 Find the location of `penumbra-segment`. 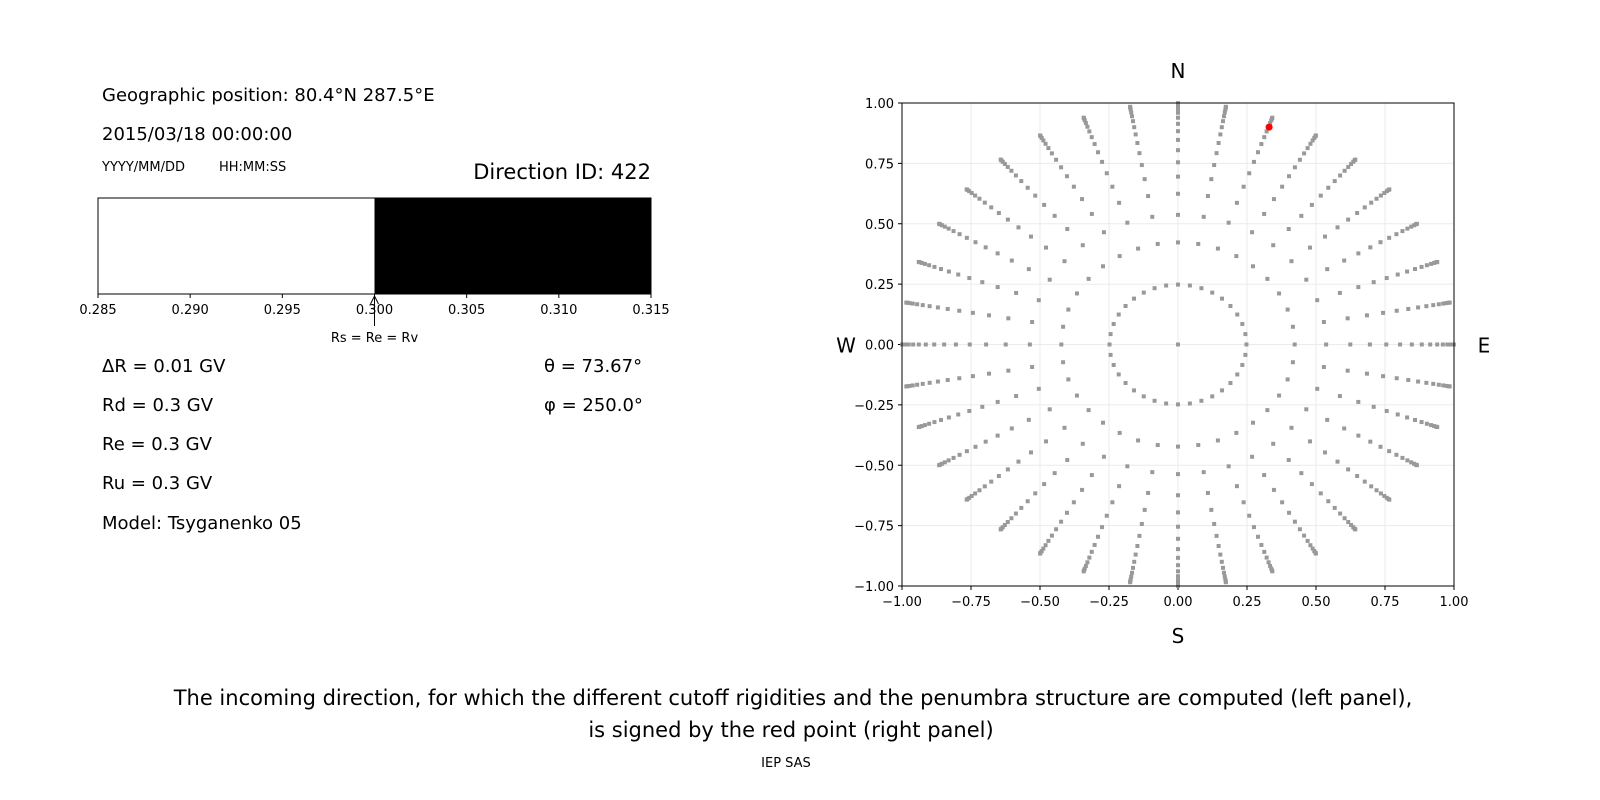

penumbra-segment is located at coordinates (236, 246).